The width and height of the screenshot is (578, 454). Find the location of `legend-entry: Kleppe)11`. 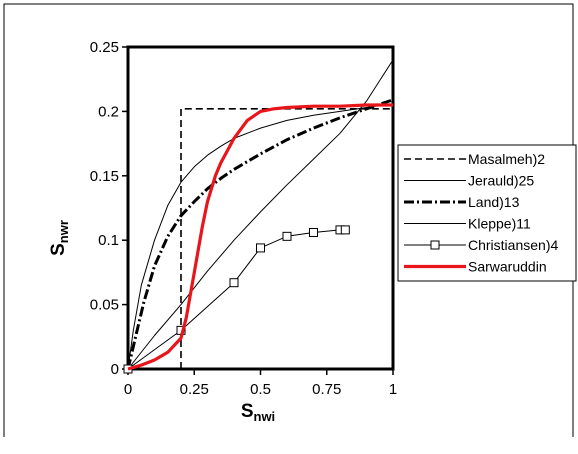

legend-entry: Kleppe)11 is located at coordinates (467, 224).